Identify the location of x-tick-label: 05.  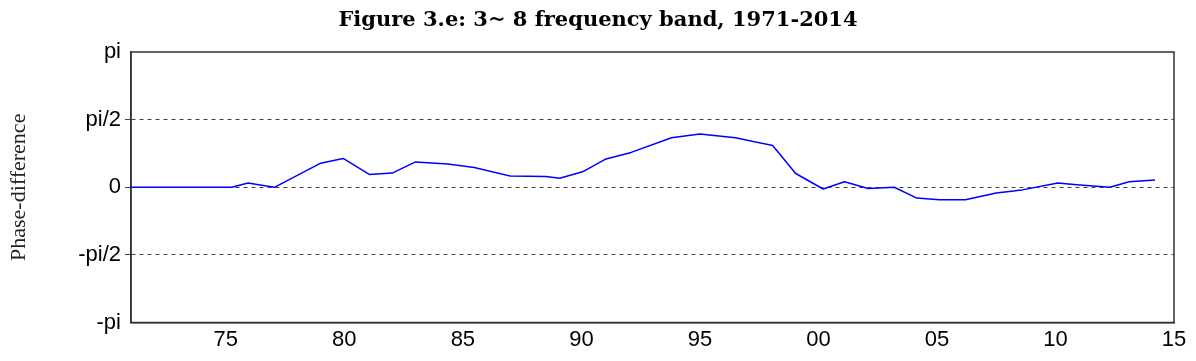
(937, 338).